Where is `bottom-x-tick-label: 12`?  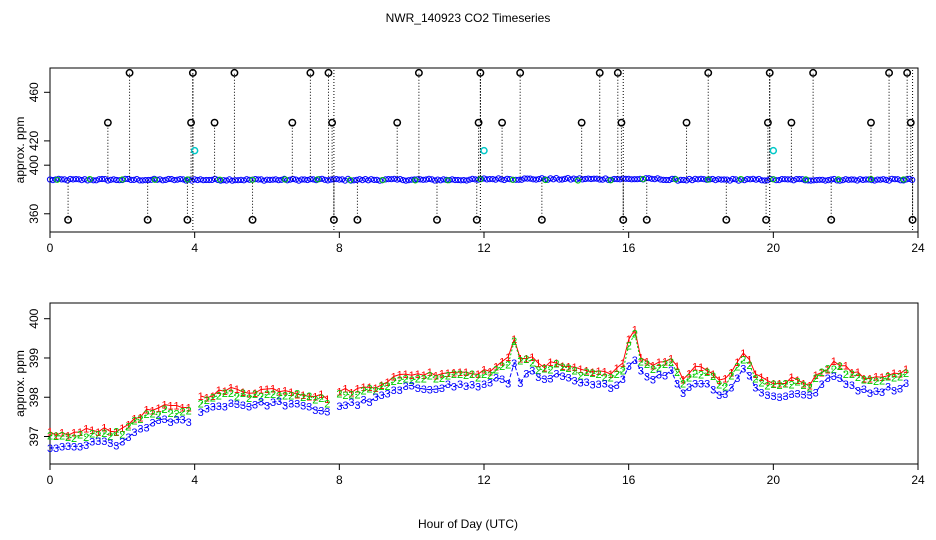
bottom-x-tick-label: 12 is located at coordinates (484, 480).